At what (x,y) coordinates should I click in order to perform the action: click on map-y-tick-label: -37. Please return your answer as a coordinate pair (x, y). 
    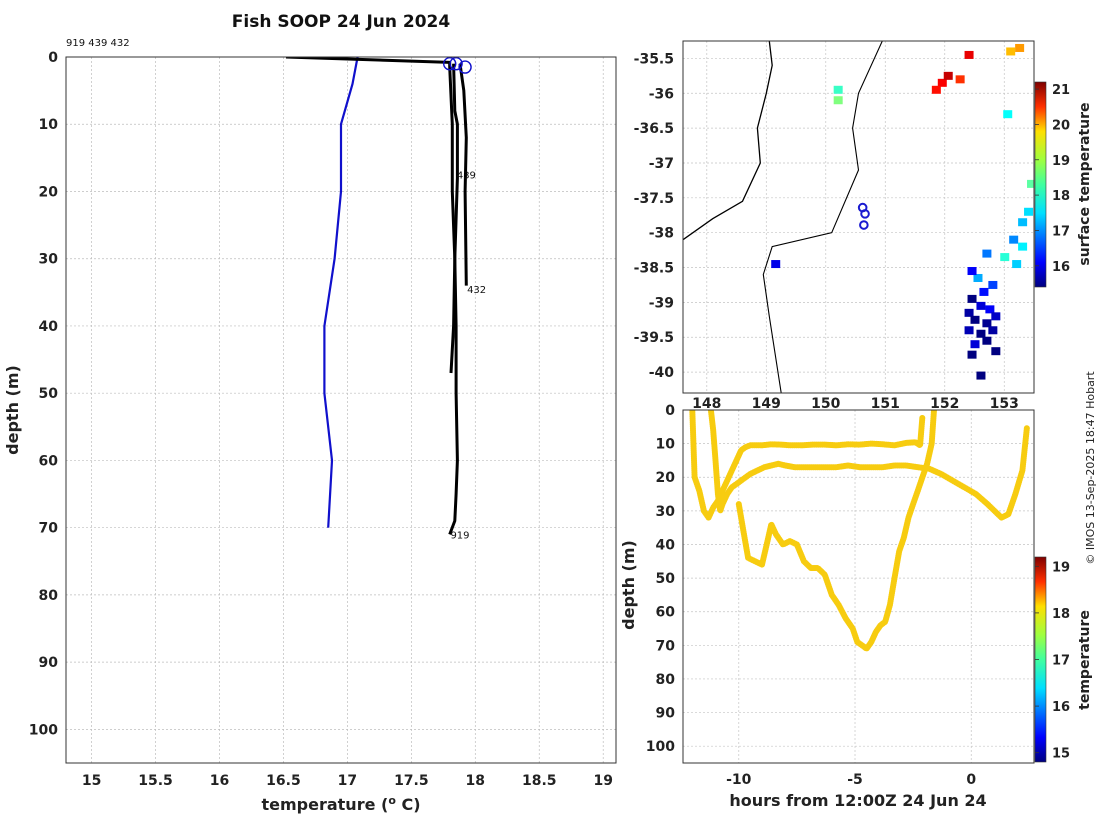
    Looking at the image, I should click on (661, 164).